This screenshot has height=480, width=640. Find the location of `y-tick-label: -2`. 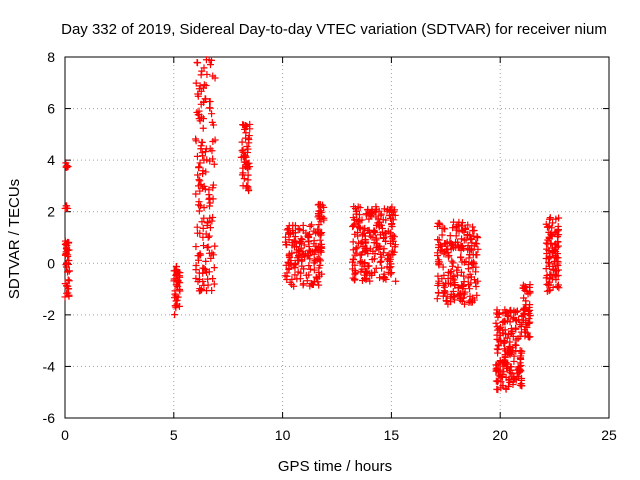

y-tick-label: -2 is located at coordinates (49, 315).